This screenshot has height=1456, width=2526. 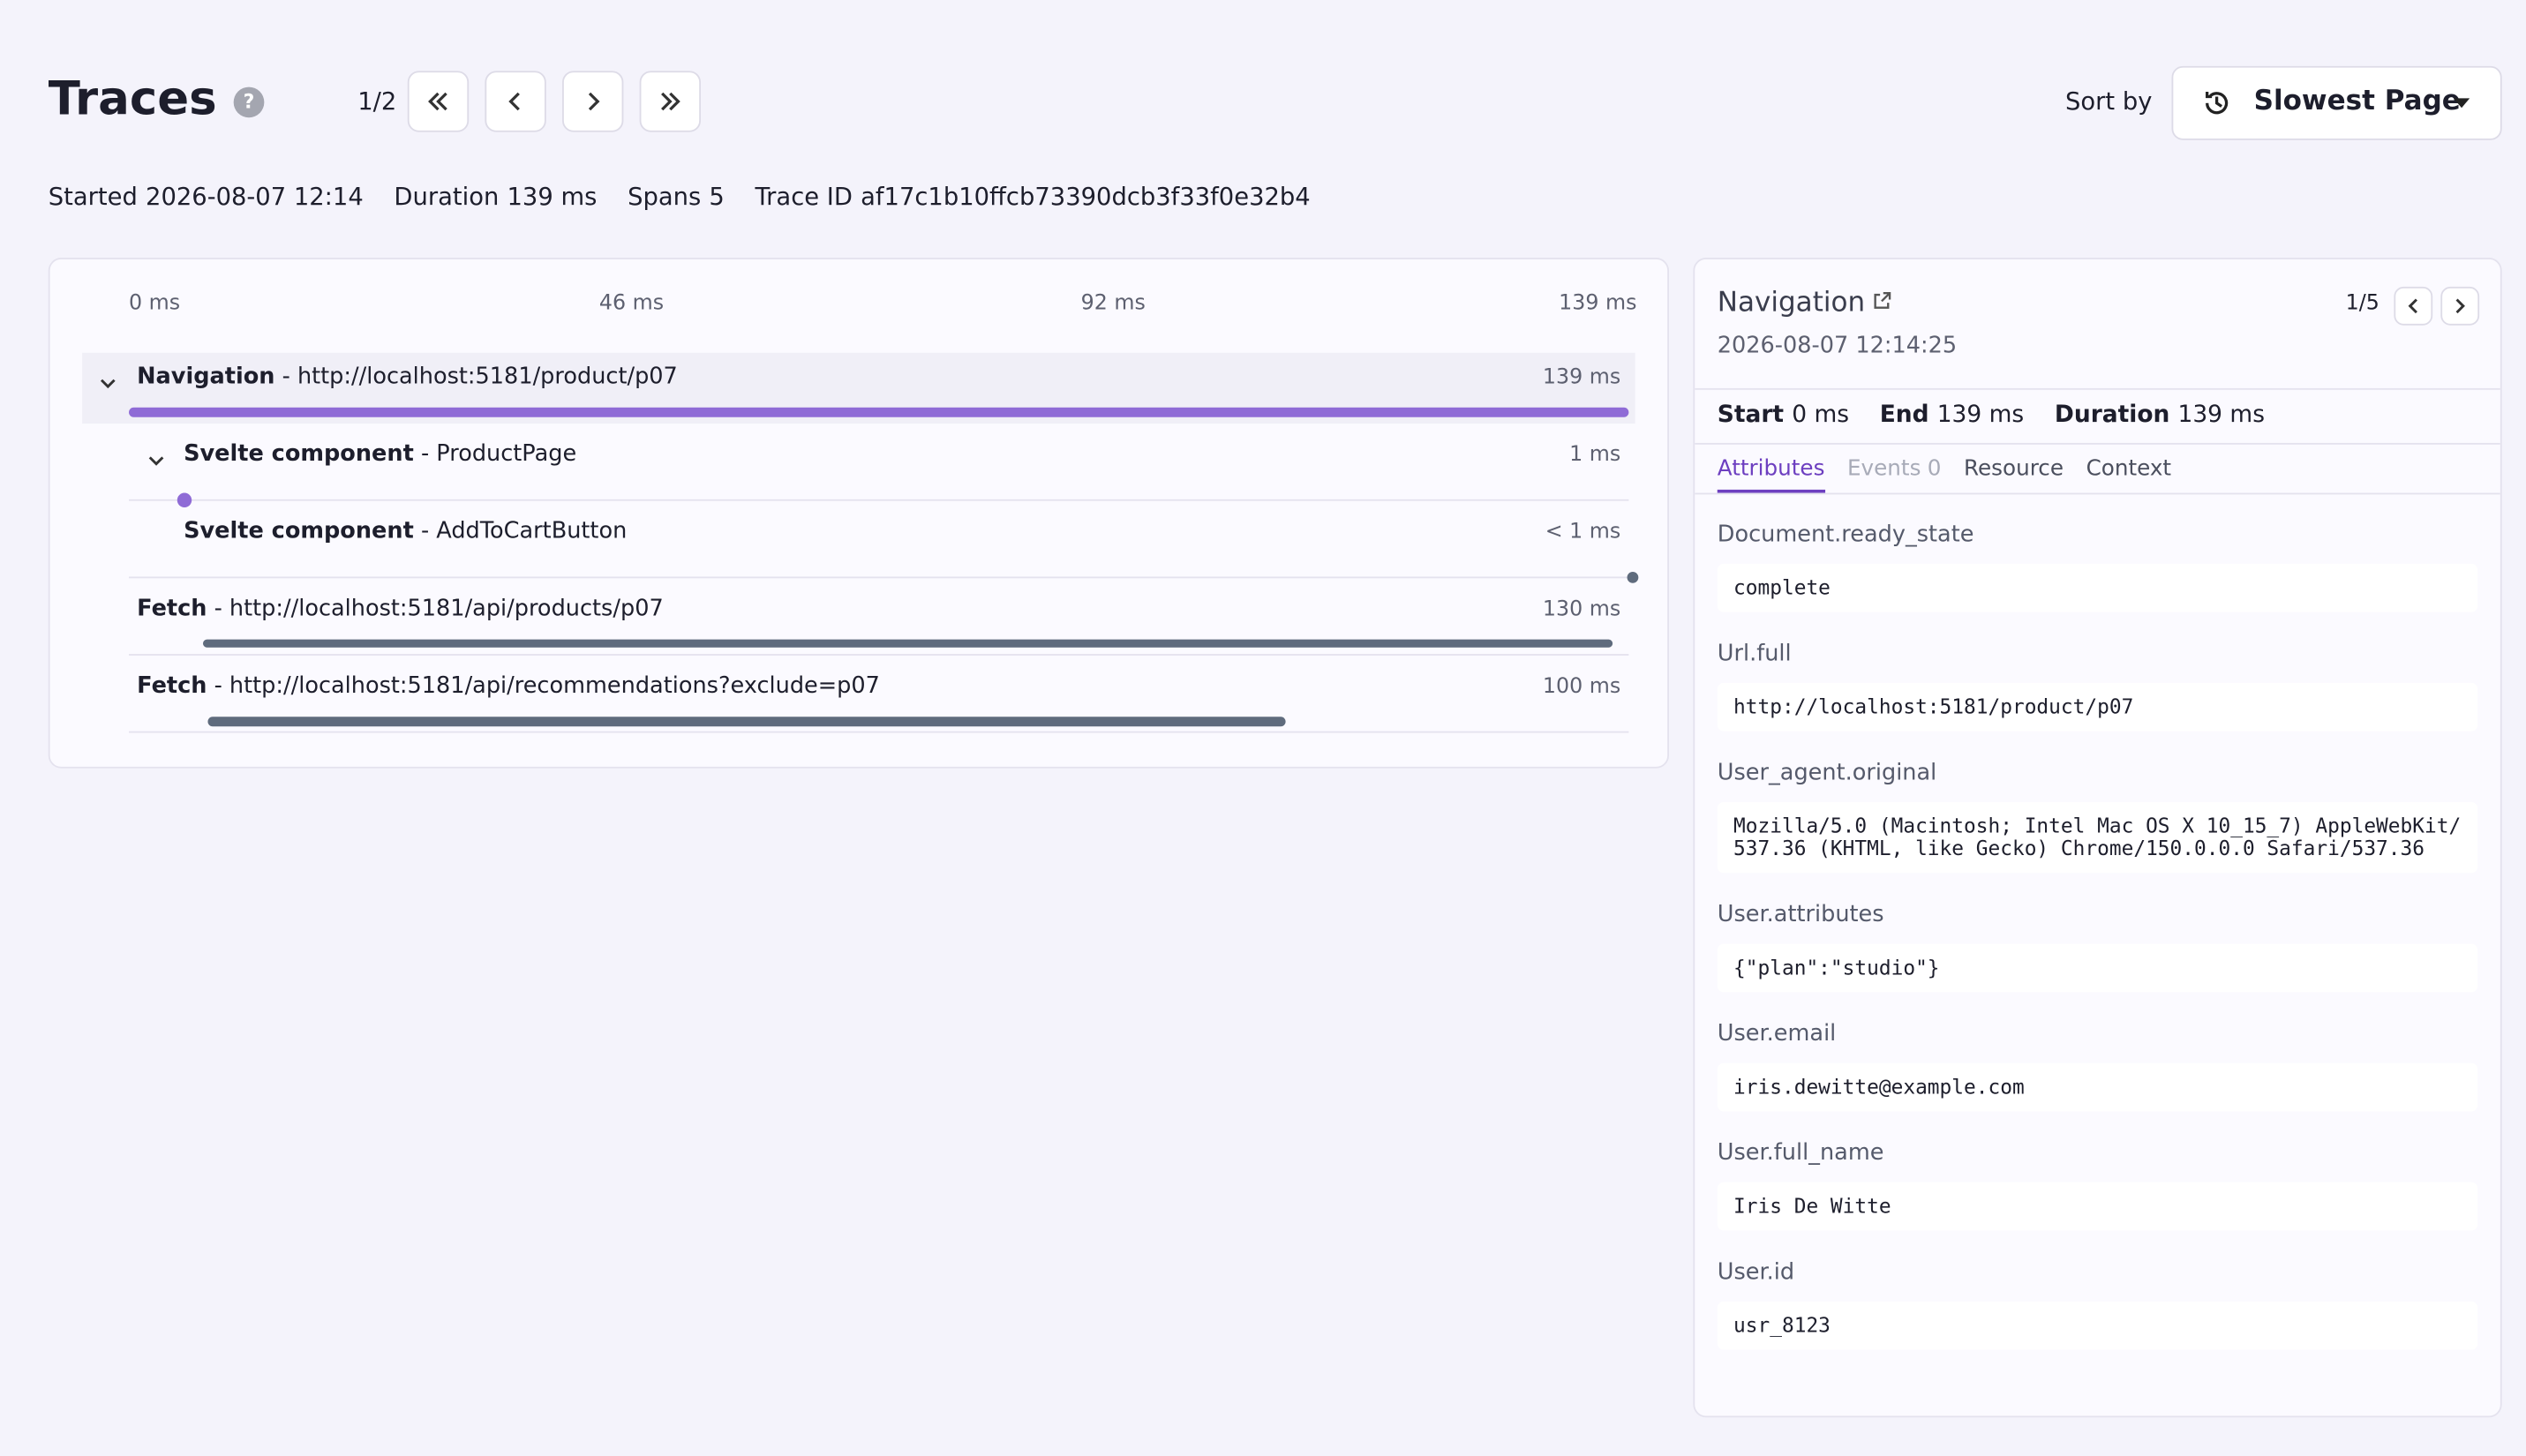 I want to click on span-pager: 1/5, so click(x=2362, y=303).